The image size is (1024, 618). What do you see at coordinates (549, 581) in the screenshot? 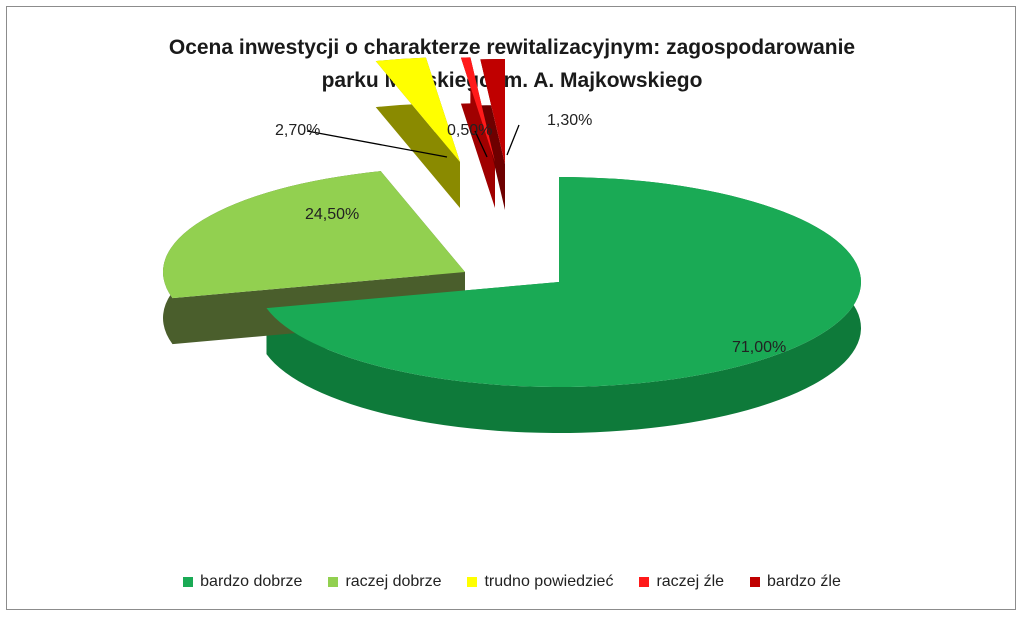
I see `legend-label: trudno powiedzieć` at bounding box center [549, 581].